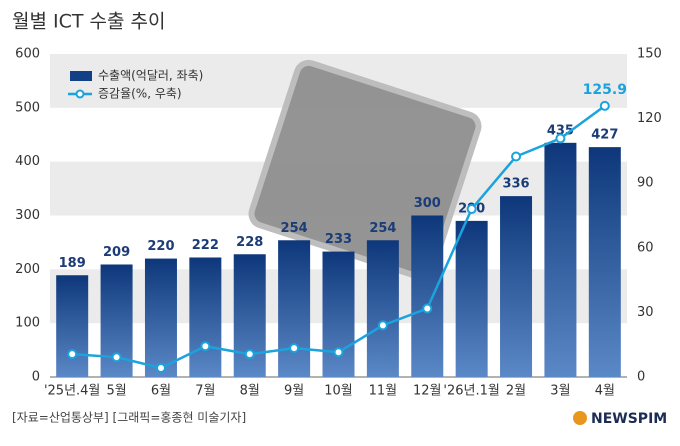 This screenshot has width=680, height=446. Describe the element at coordinates (580, 418) in the screenshot. I see `logo-icon` at that location.